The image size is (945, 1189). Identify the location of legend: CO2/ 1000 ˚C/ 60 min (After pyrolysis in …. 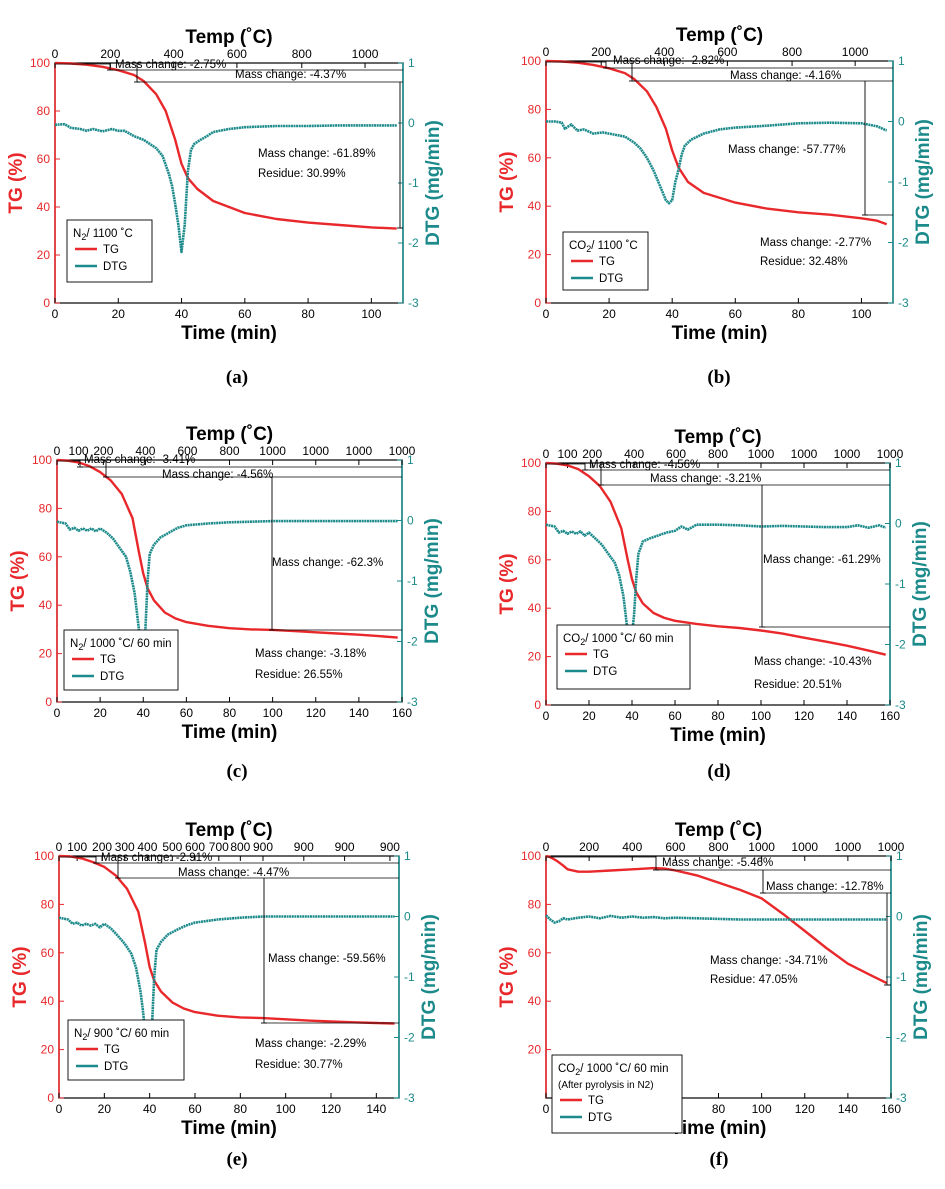
(617, 1094).